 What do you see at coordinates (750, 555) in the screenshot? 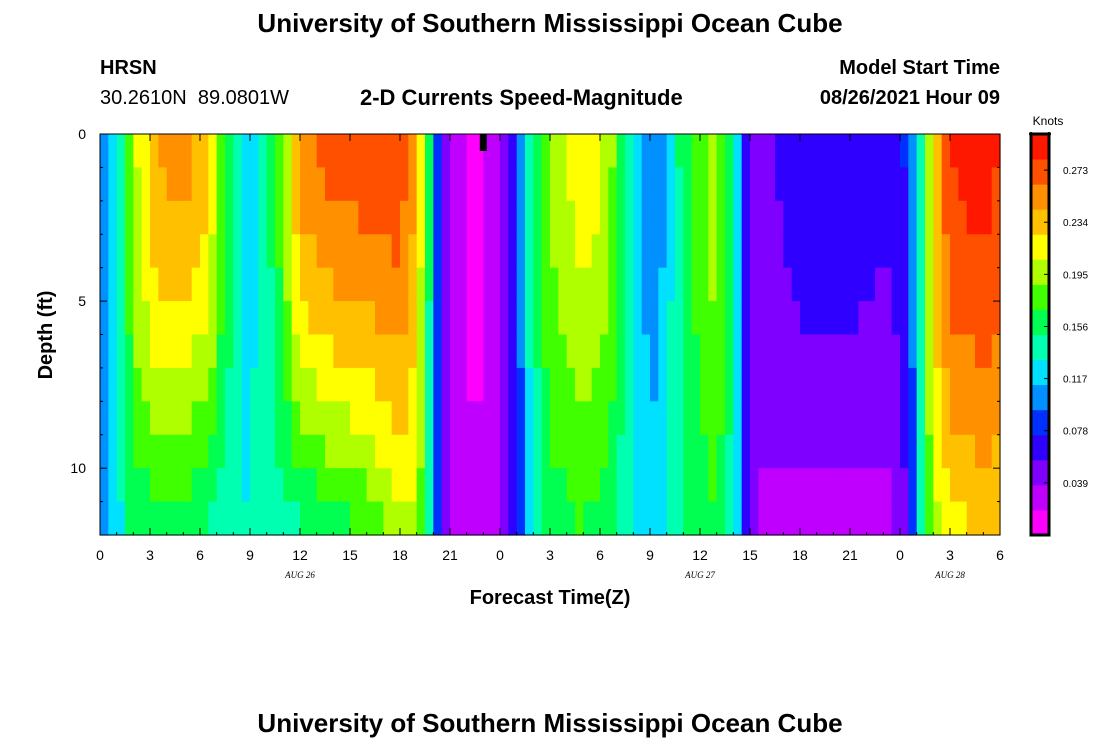
I see `x-tick-label: 15` at bounding box center [750, 555].